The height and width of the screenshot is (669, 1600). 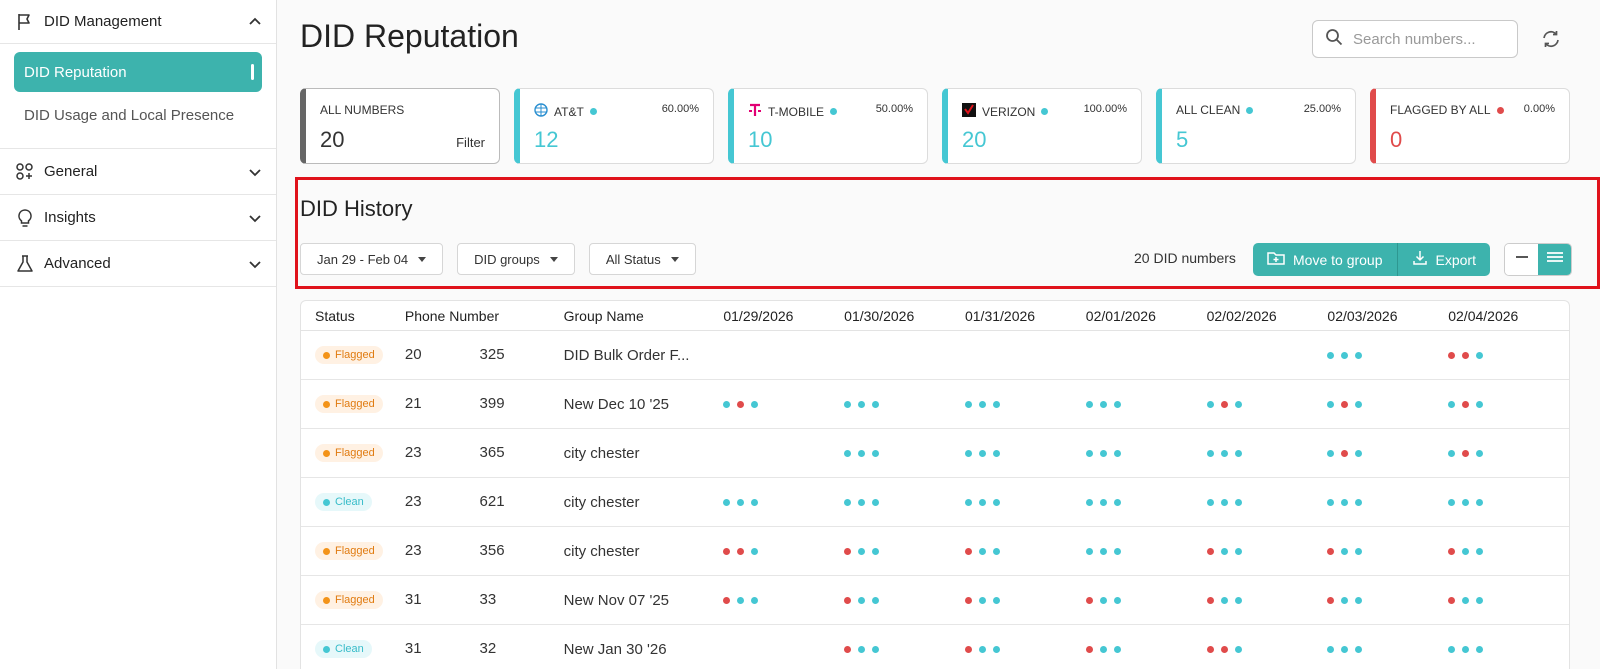 What do you see at coordinates (796, 111) in the screenshot?
I see `stat-label-text: T-MOBILE` at bounding box center [796, 111].